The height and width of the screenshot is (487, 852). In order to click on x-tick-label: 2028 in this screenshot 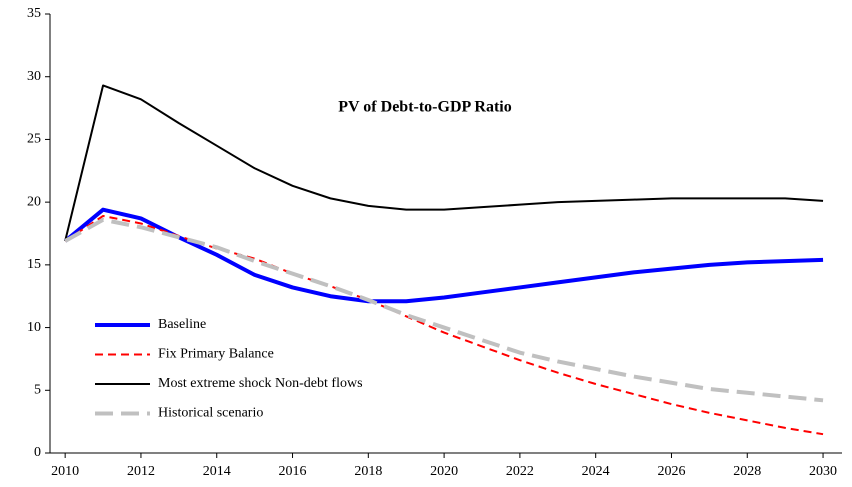, I will do `click(747, 471)`.